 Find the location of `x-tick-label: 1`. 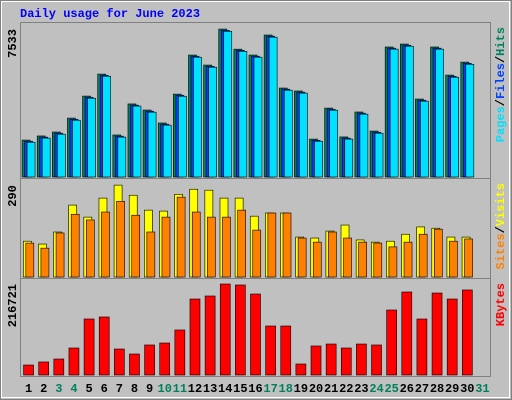

x-tick-label: 1 is located at coordinates (28, 389).